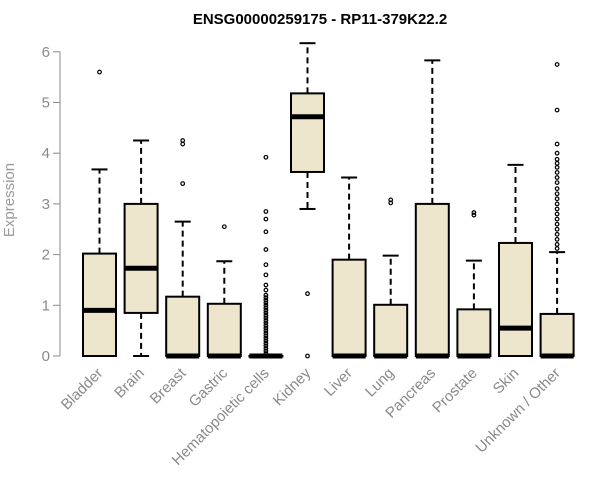 This screenshot has height=500, width=600. Describe the element at coordinates (474, 284) in the screenshot. I see `box-prostate` at that location.